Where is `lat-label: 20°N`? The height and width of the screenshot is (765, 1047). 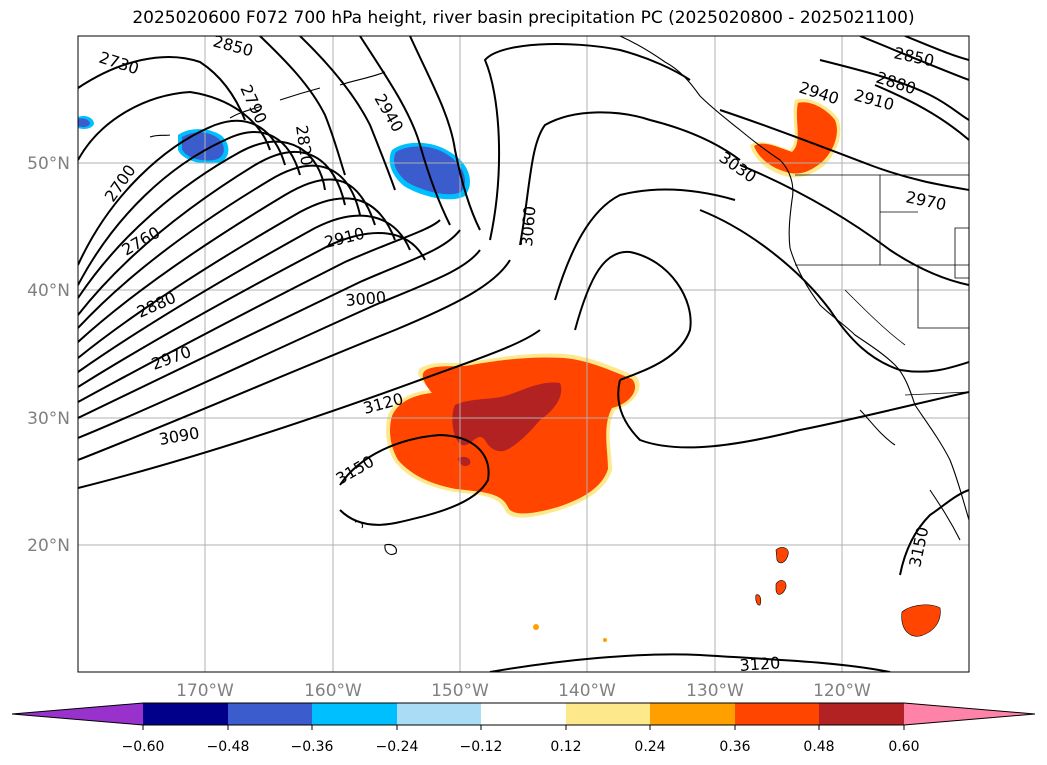
lat-label: 20°N is located at coordinates (48, 546).